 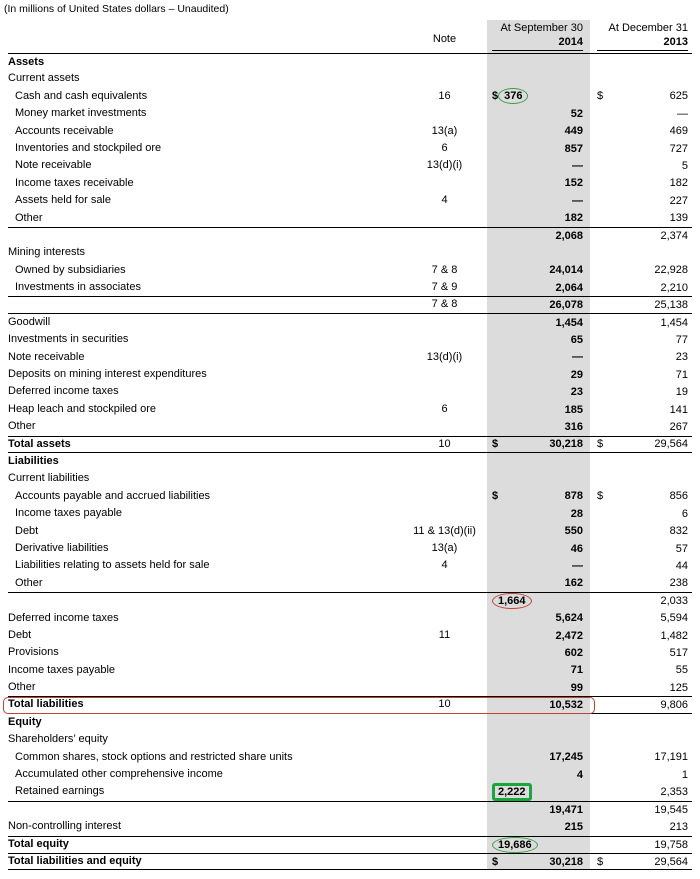 What do you see at coordinates (681, 566) in the screenshot?
I see `value-2013: 44` at bounding box center [681, 566].